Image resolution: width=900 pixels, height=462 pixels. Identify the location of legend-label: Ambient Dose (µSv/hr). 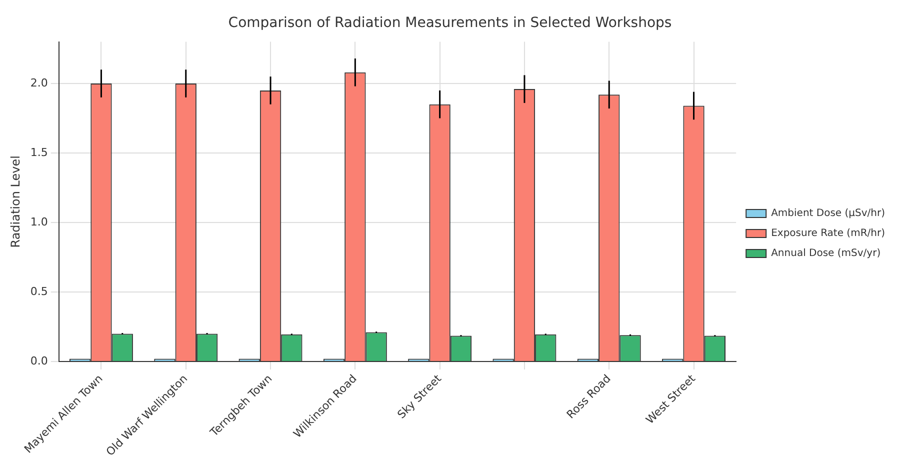
(828, 214).